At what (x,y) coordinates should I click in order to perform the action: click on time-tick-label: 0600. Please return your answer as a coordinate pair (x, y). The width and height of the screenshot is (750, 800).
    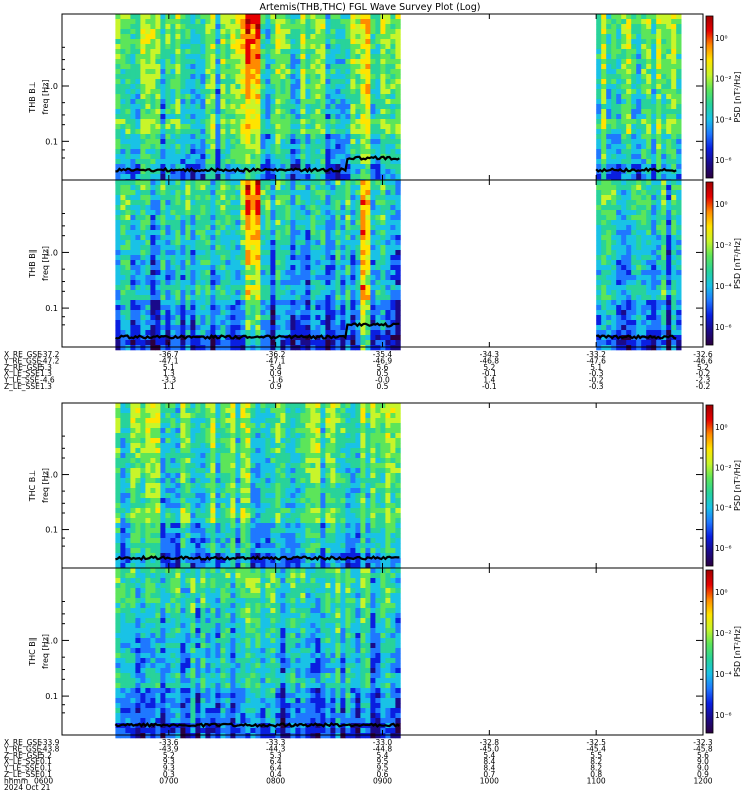
    Looking at the image, I should click on (43, 780).